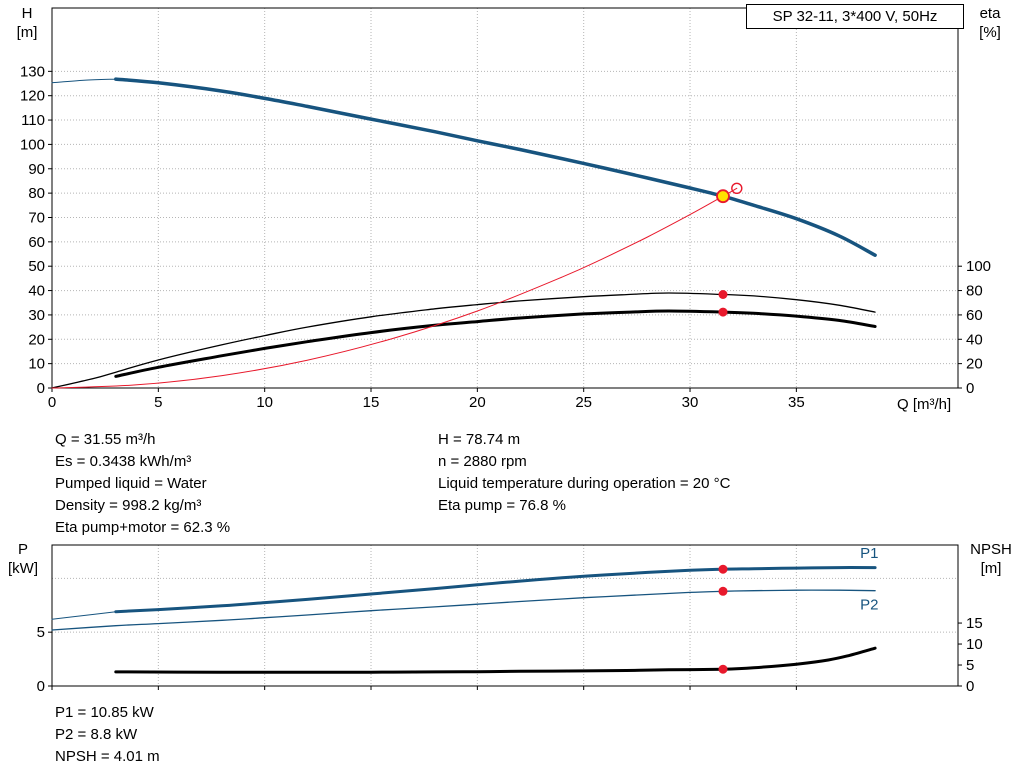 Image resolution: width=1024 pixels, height=781 pixels. Describe the element at coordinates (723, 569) in the screenshot. I see `p1-point` at that location.